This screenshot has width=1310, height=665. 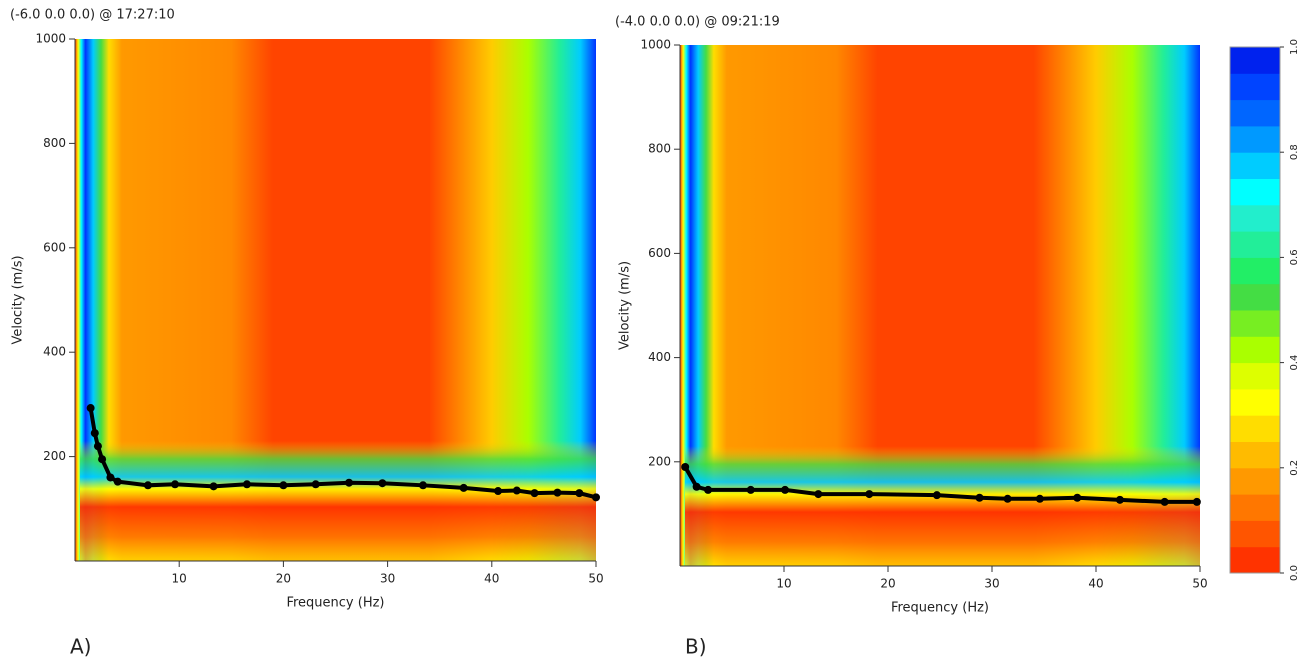 I want to click on colorbar-tick-label: 0.2, so click(x=1294, y=468).